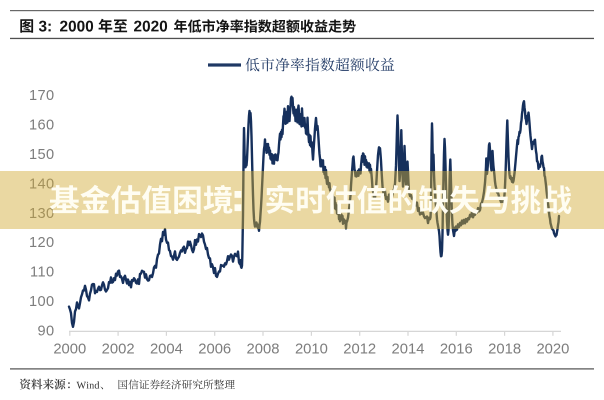 The image size is (604, 400). I want to click on svg-text: 2000, so click(69, 350).